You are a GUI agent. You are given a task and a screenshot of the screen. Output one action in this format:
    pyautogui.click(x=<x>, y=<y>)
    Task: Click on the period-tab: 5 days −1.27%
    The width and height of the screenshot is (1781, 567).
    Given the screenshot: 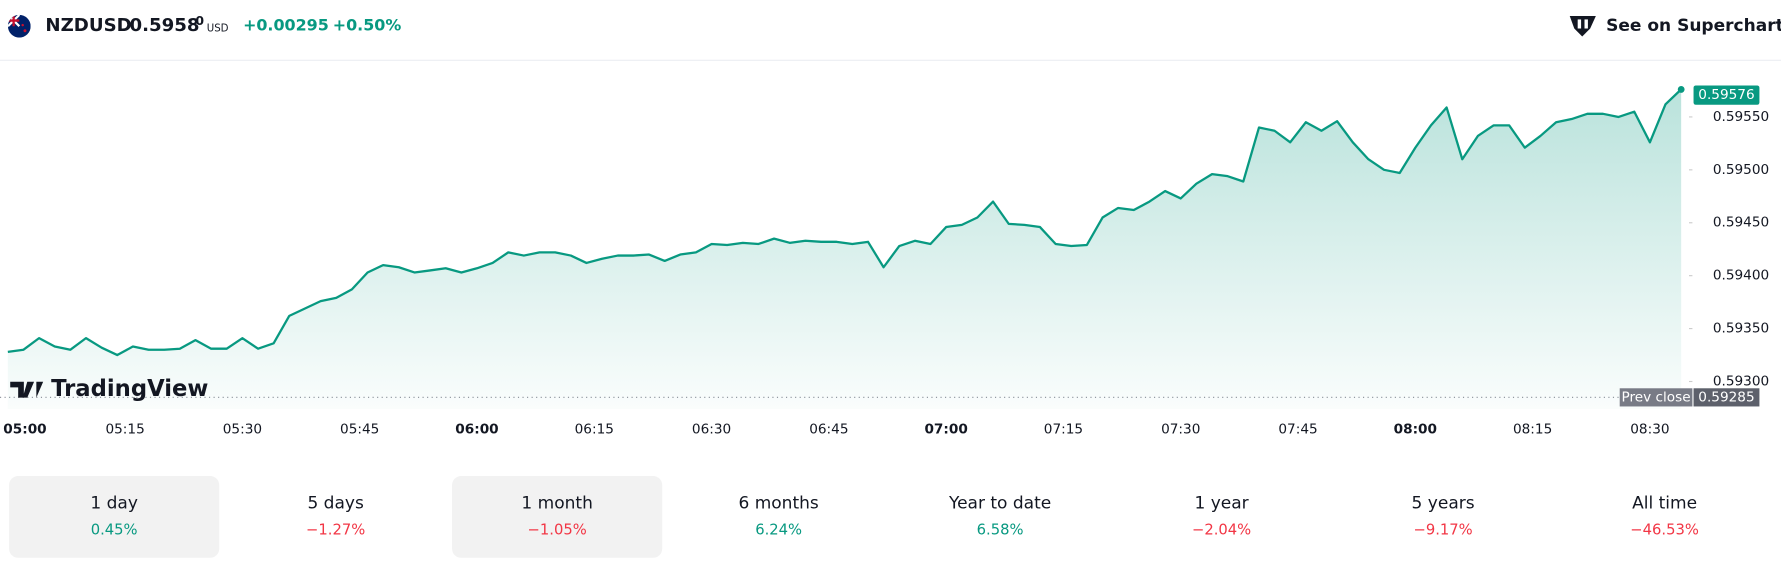 What is the action you would take?
    pyautogui.click(x=335, y=515)
    